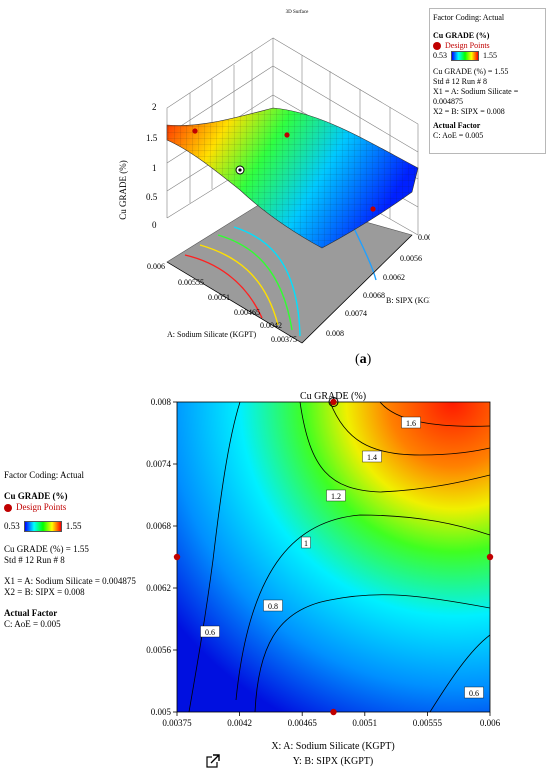 This screenshot has height=773, width=550. Describe the element at coordinates (284, 339) in the screenshot. I see `x-tick: 0.00375` at that location.